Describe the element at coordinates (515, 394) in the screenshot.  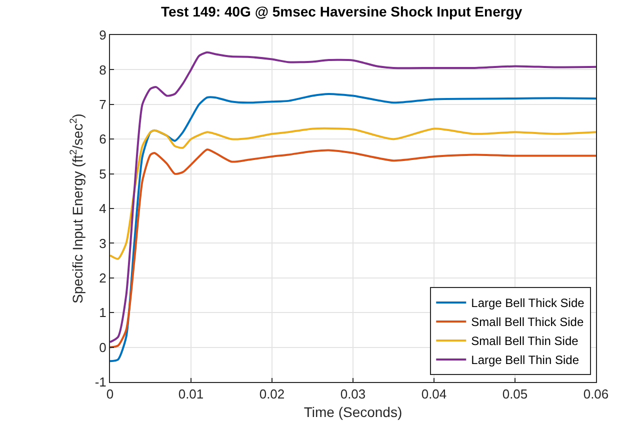
I see `x-tick-label: 0.05` at that location.